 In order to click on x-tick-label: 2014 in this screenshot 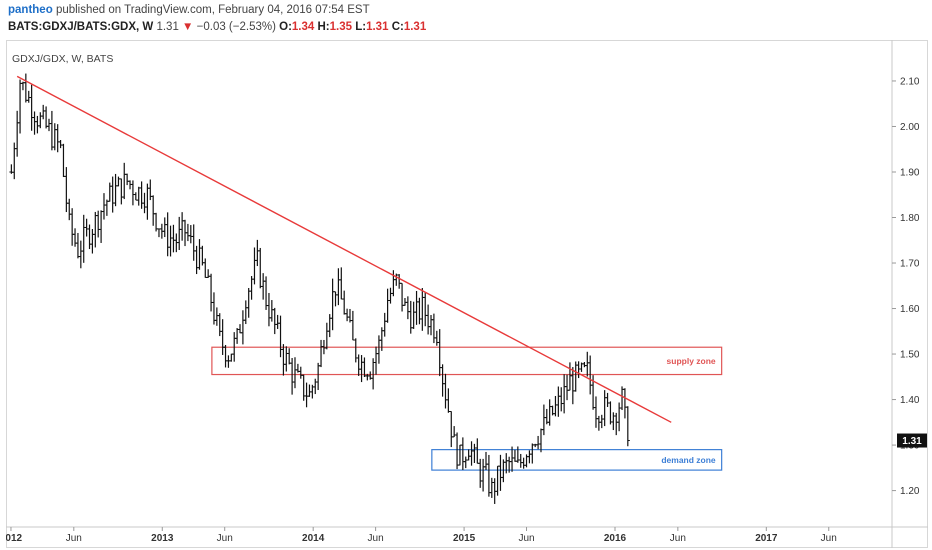, I will do `click(313, 538)`.